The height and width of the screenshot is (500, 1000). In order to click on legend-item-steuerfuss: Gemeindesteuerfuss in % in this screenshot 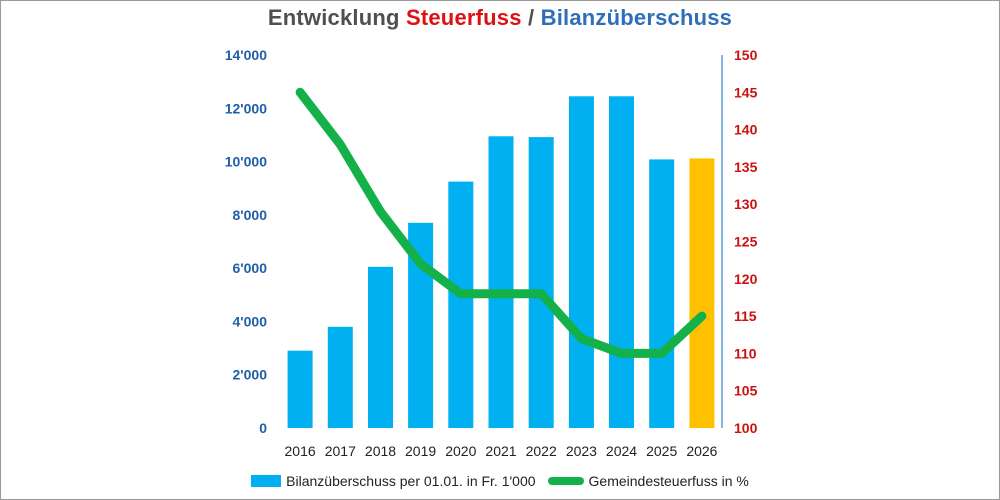, I will do `click(648, 481)`.